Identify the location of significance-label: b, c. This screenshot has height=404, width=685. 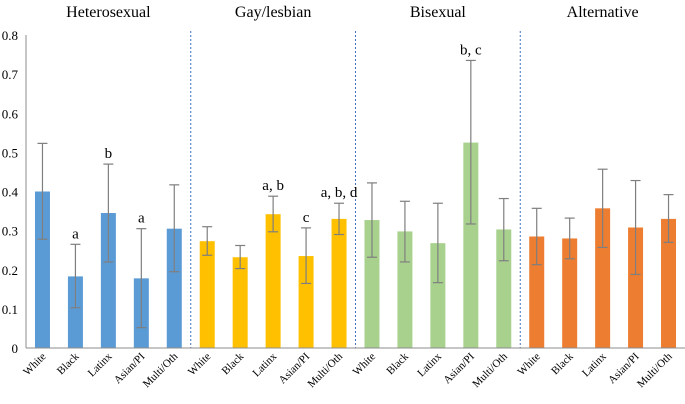
(471, 50).